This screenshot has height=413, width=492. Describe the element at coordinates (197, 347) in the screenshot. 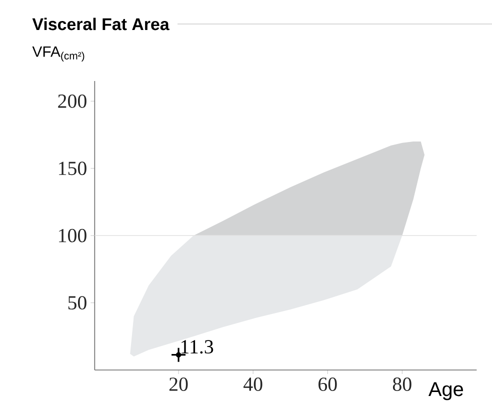

I see `data-label: 11.3` at that location.